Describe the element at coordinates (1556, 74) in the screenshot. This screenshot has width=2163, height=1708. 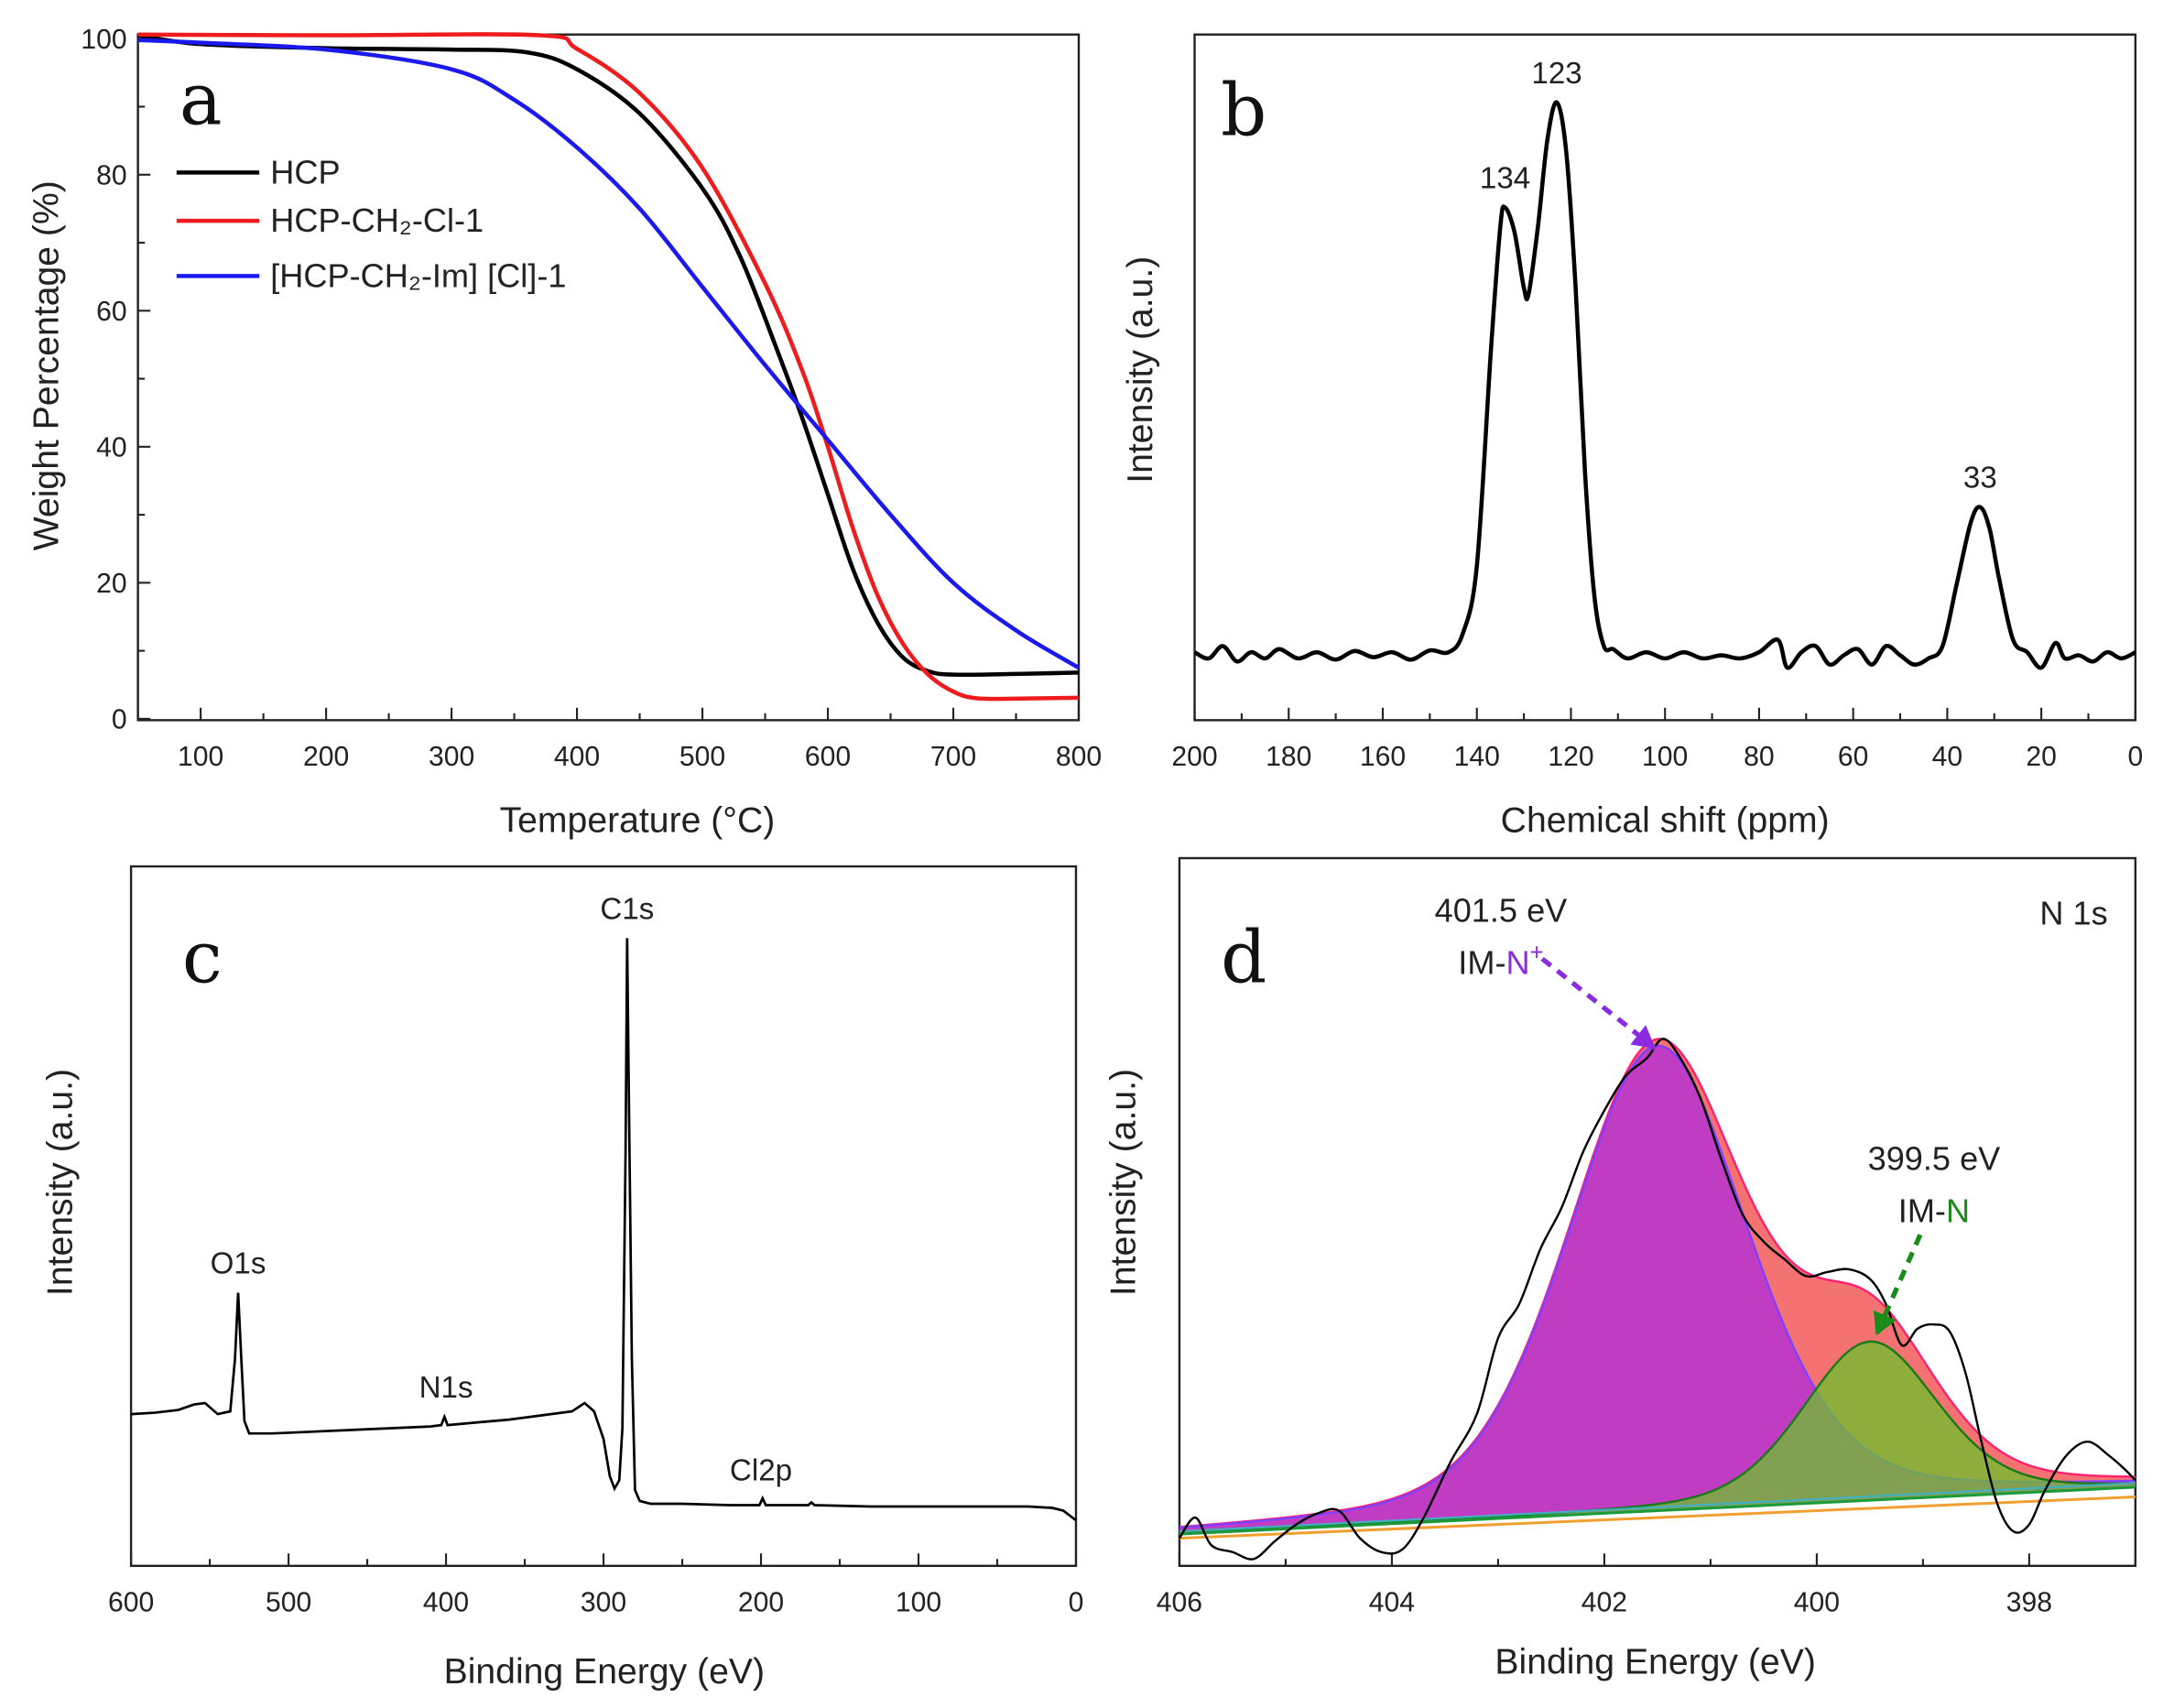
I see `peak-label: 123` at that location.